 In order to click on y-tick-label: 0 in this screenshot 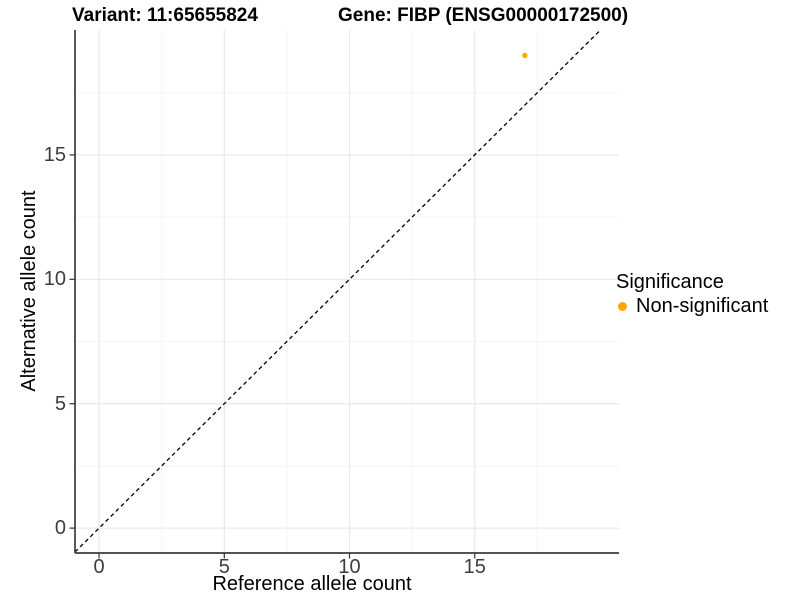, I will do `click(60, 528)`.